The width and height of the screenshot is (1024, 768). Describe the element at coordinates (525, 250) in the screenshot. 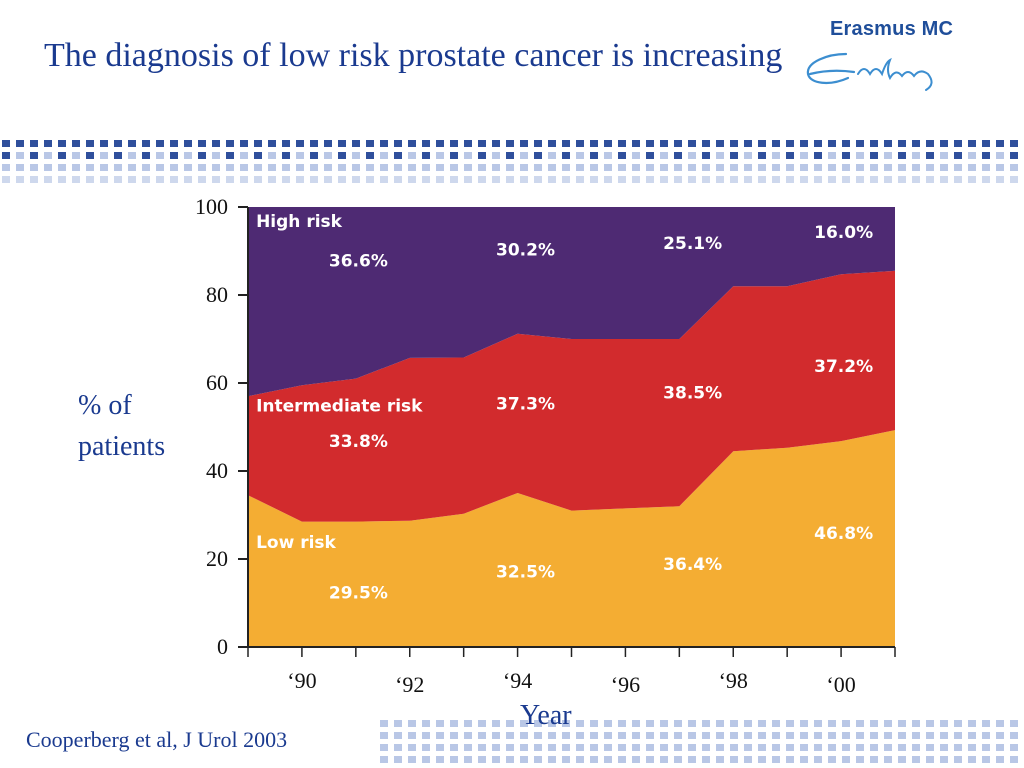

I see `area-label: 30.2%` at that location.